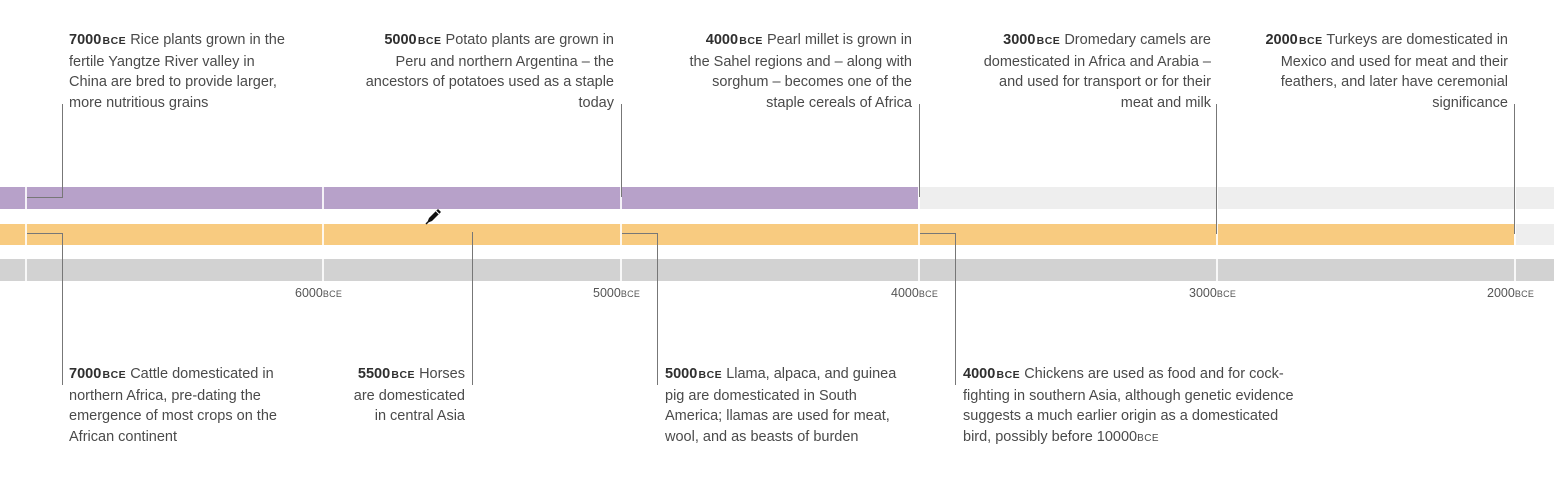 The image size is (1554, 483). I want to click on crops-band, so click(777, 198).